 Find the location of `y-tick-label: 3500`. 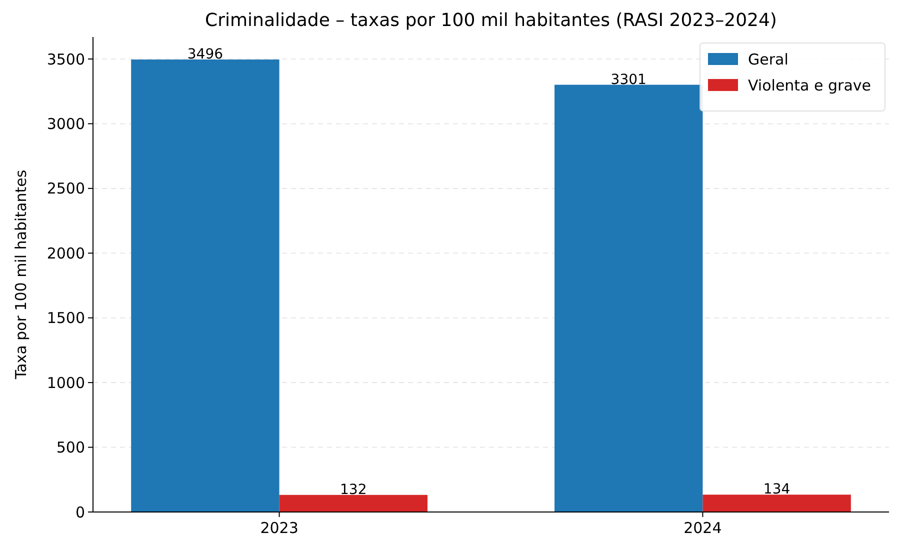

y-tick-label: 3500 is located at coordinates (65, 59).